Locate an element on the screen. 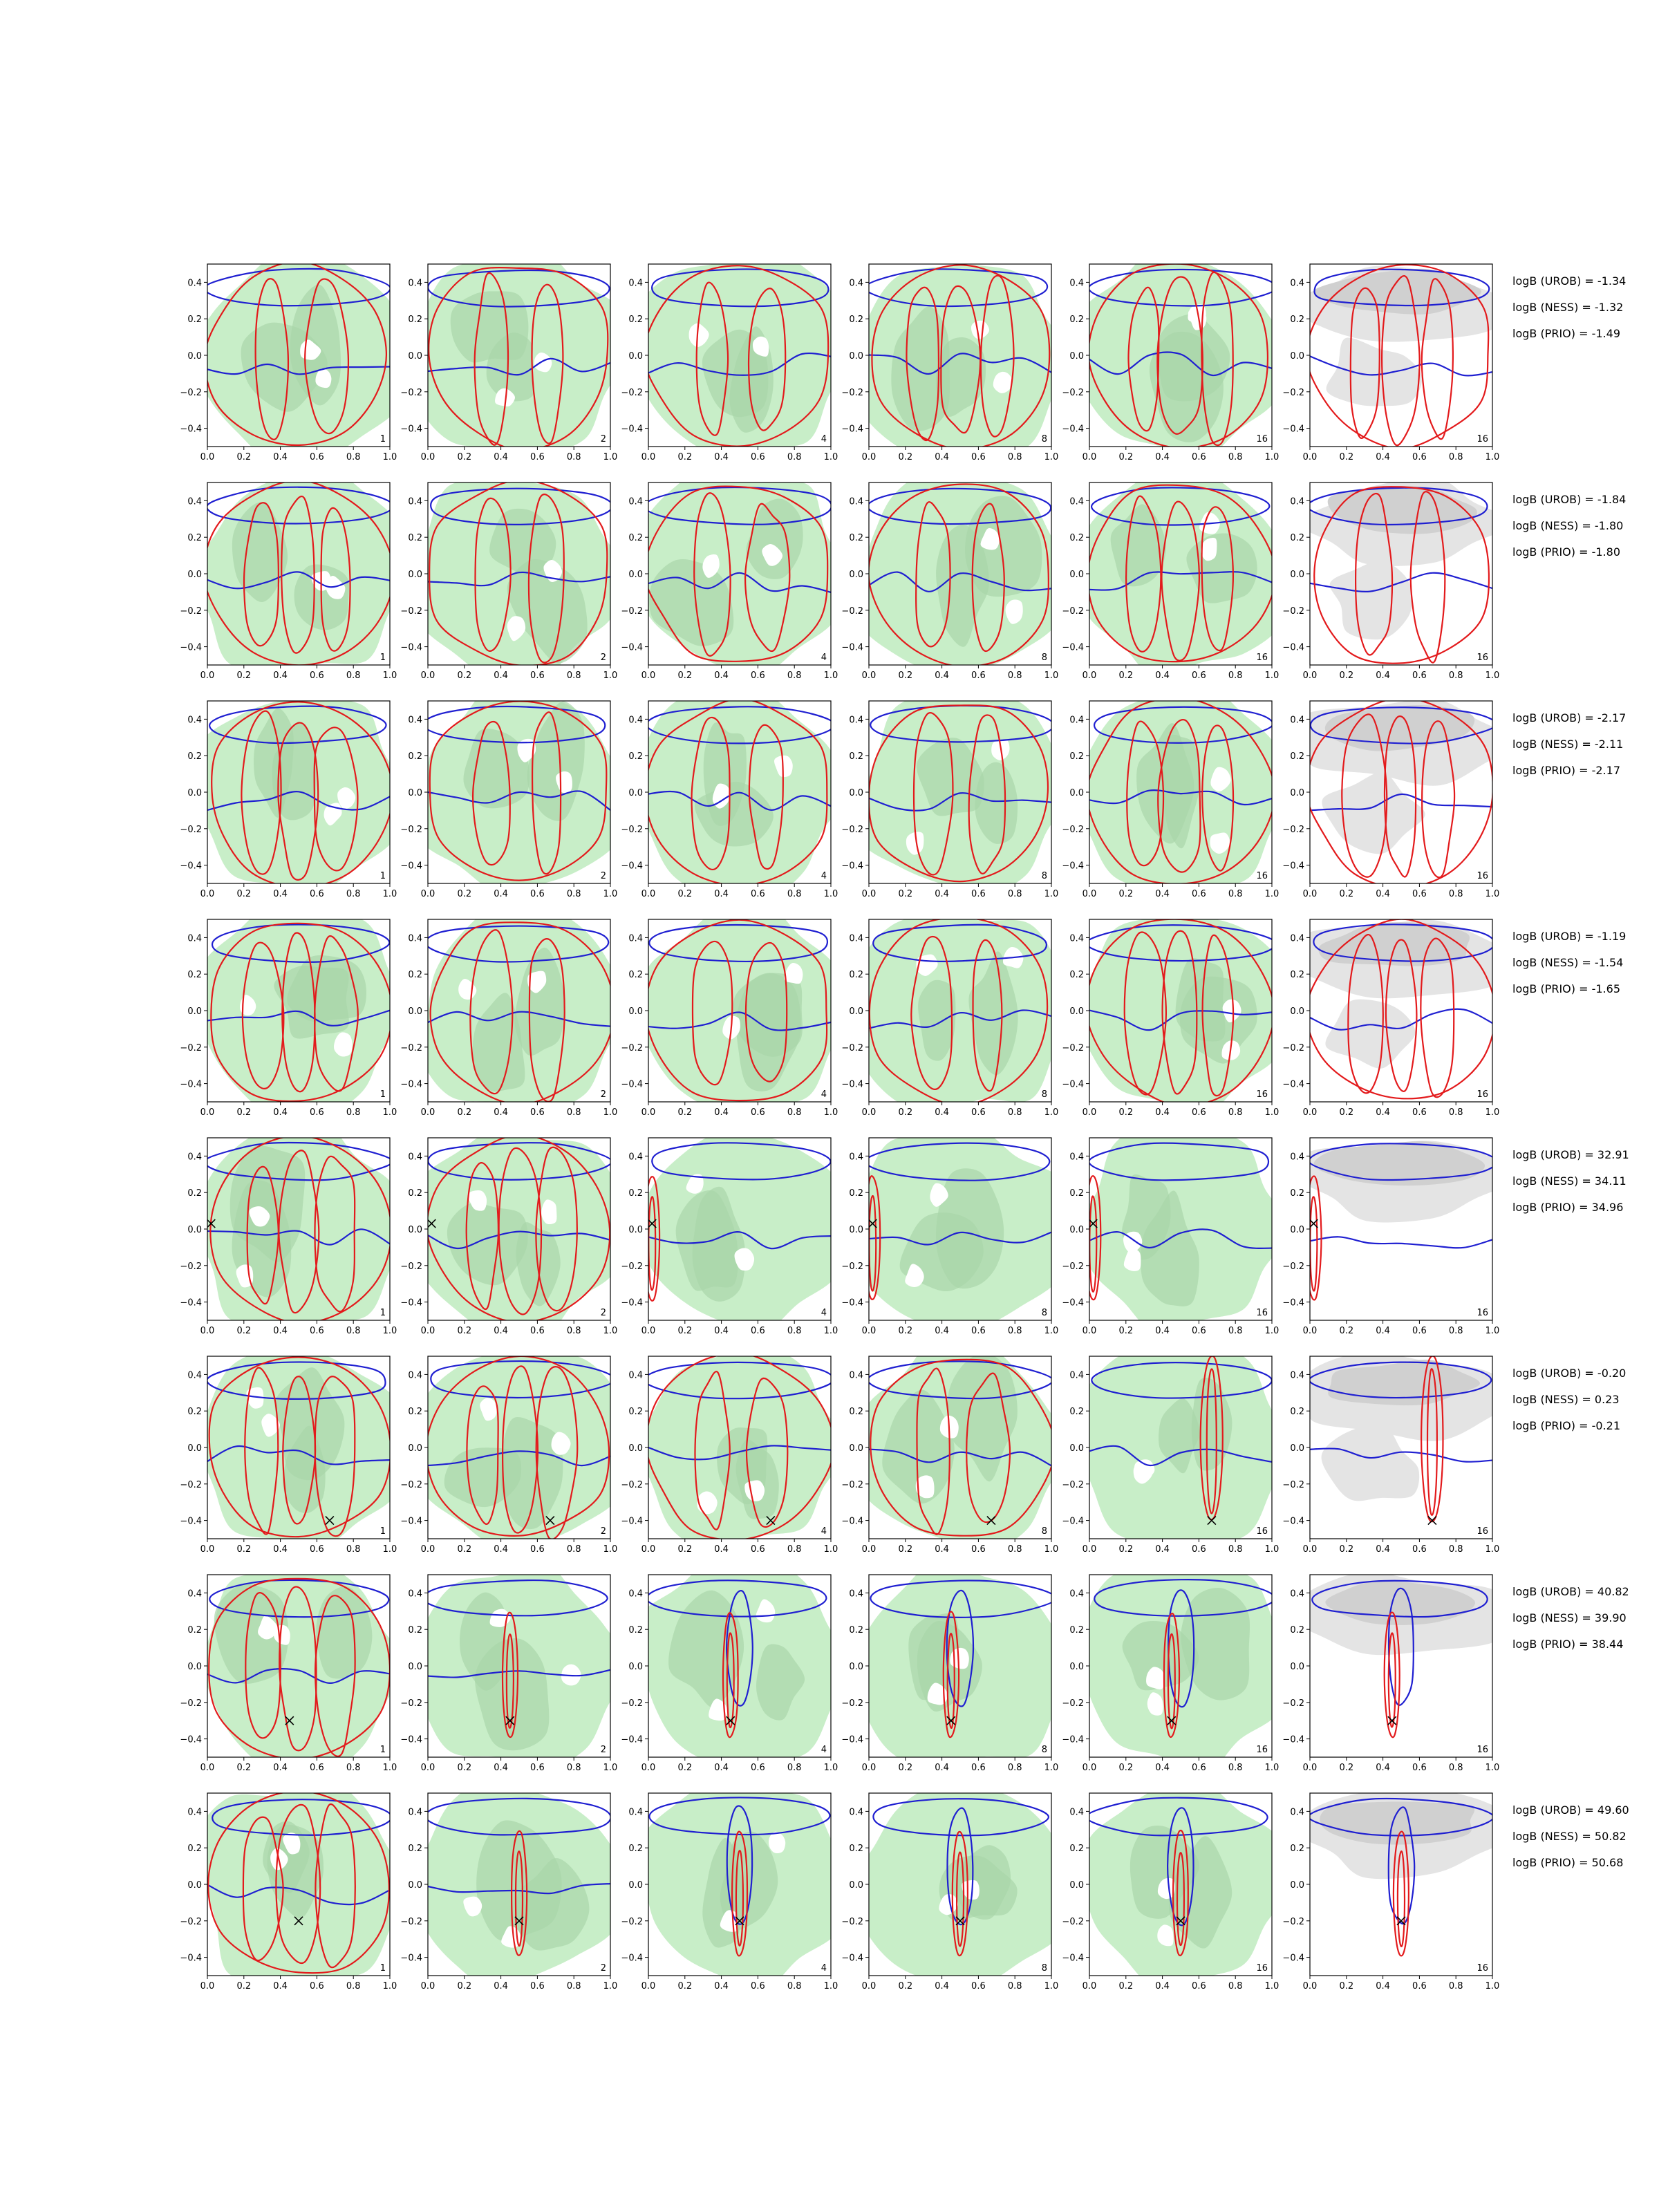 This screenshot has width=1659, height=2212. panel-count-label: 2 is located at coordinates (603, 876).